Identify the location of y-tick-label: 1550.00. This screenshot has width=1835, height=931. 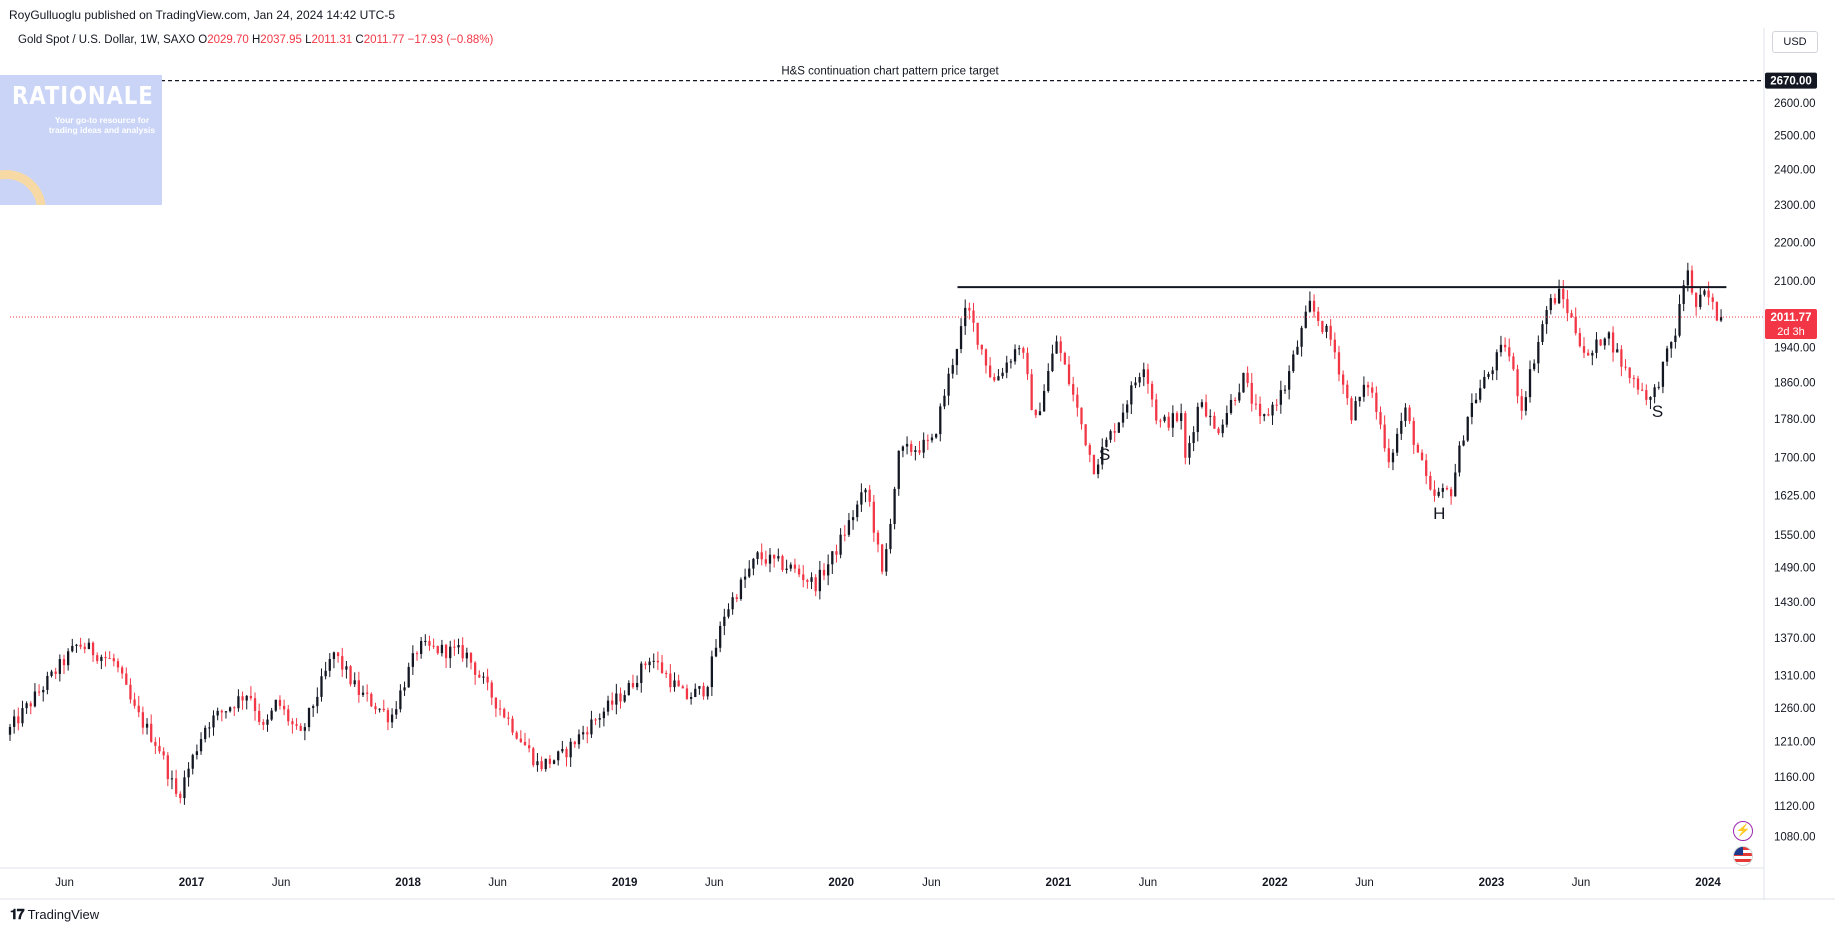
(1795, 536).